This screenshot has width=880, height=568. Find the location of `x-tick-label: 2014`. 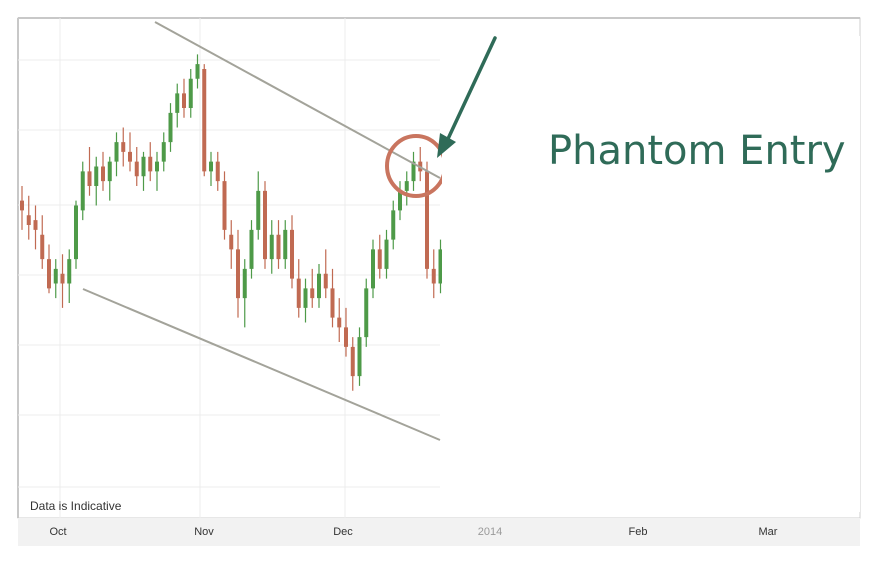

x-tick-label: 2014 is located at coordinates (490, 532).